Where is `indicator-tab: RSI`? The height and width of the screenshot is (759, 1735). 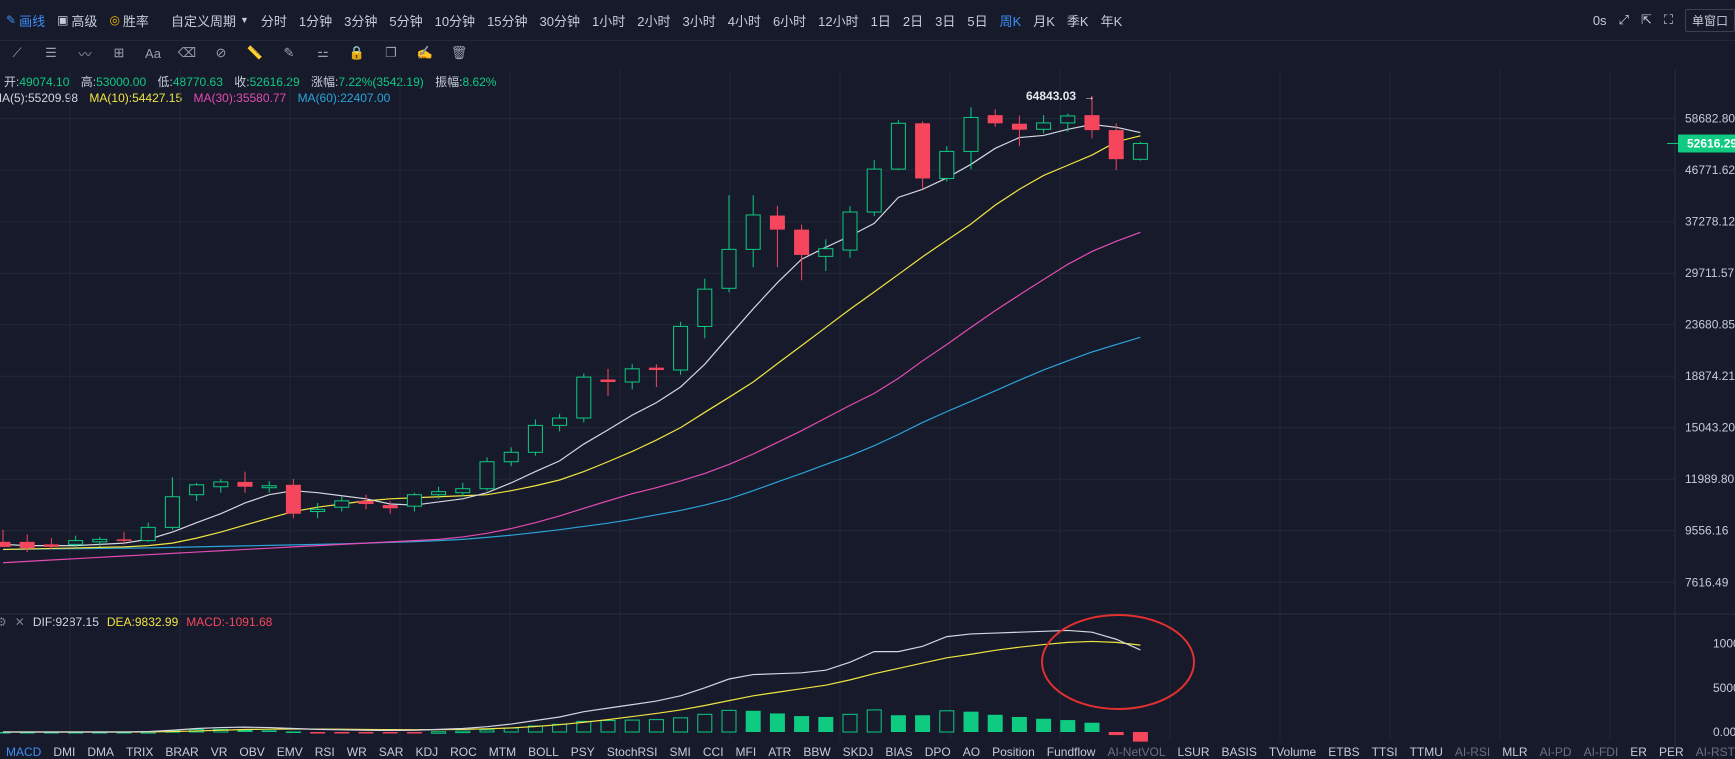
indicator-tab: RSI is located at coordinates (324, 752).